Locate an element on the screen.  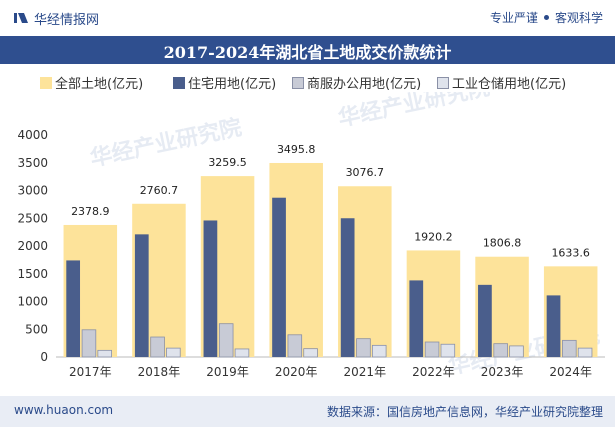
legend-item-residential: 住宅用地(亿元) is located at coordinates (224, 82).